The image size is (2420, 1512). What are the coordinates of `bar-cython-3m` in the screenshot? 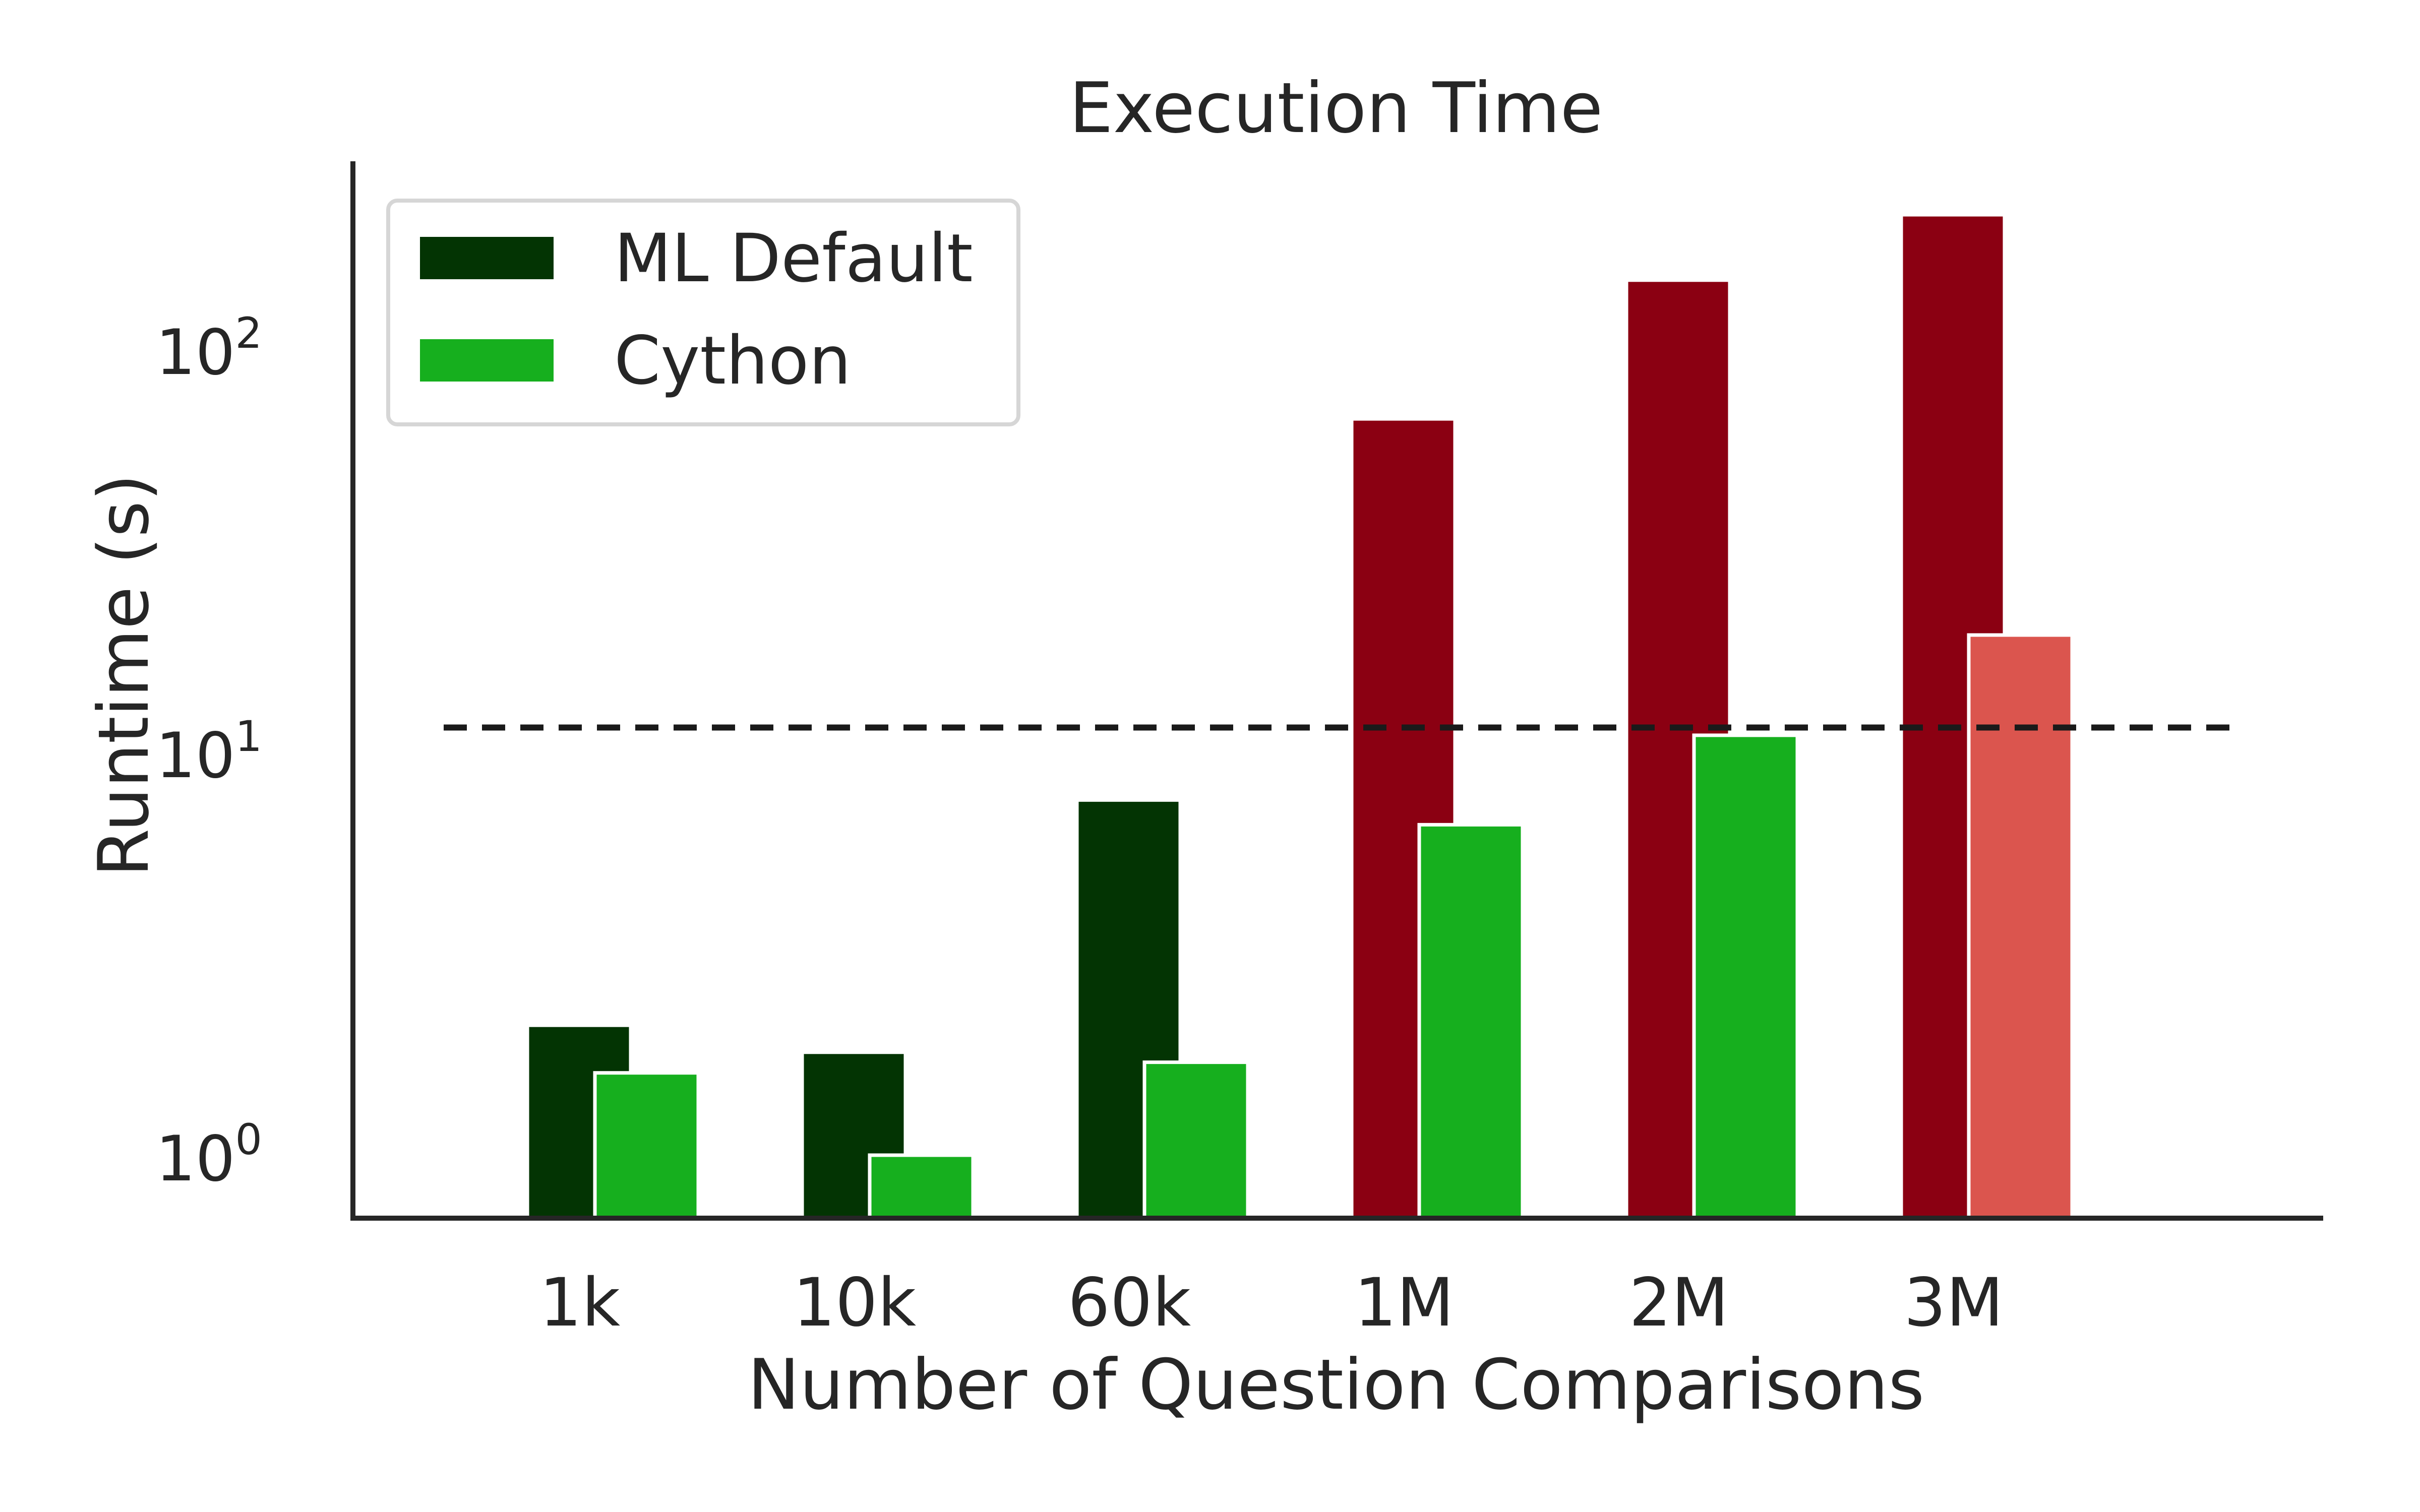 It's located at (2020, 926).